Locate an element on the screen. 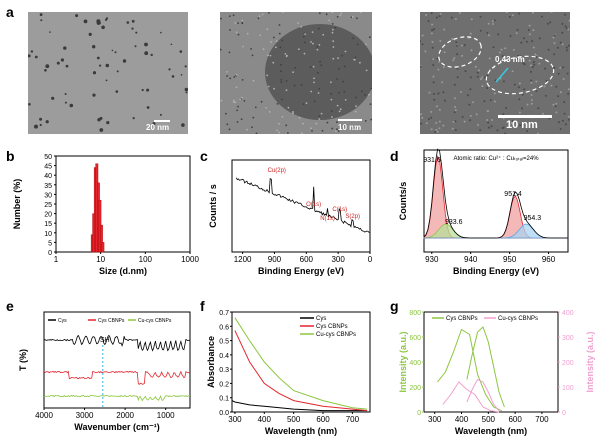  panel-d-fit-peak is located at coordinates (495, 231).